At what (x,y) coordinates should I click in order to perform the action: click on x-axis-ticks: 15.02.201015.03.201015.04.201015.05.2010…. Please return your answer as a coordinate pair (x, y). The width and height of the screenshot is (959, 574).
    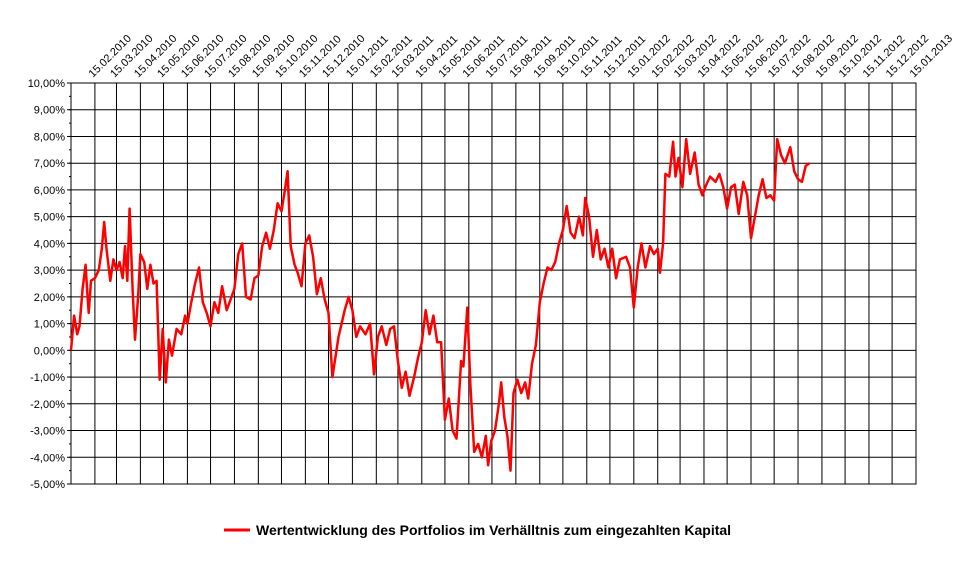
    Looking at the image, I should click on (521, 56).